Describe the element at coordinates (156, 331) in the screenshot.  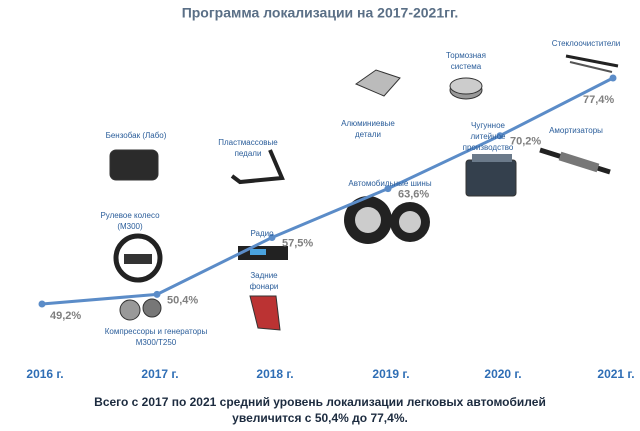
I see `annotation: Компрессоры и генераторы` at that location.